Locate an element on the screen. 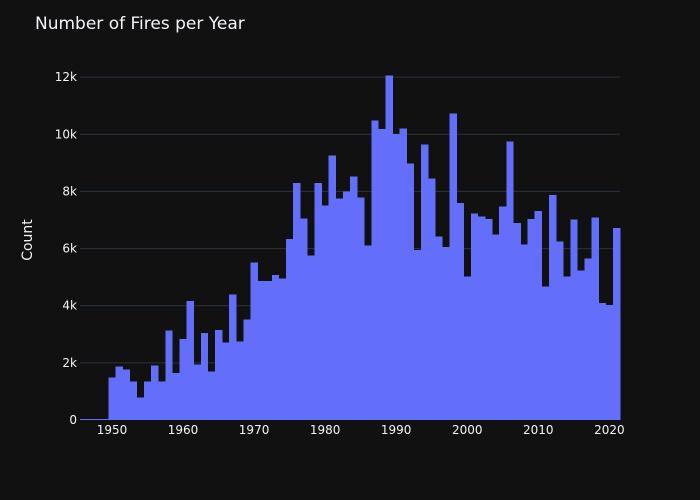  bar-2015 is located at coordinates (573, 320).